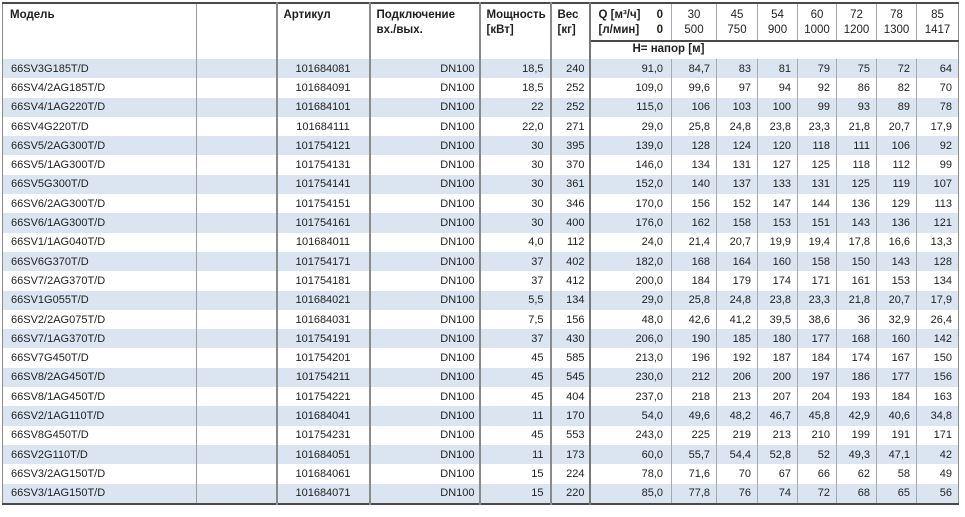 The height and width of the screenshot is (517, 965). I want to click on q-zero-value-m3h: 0, so click(659, 15).